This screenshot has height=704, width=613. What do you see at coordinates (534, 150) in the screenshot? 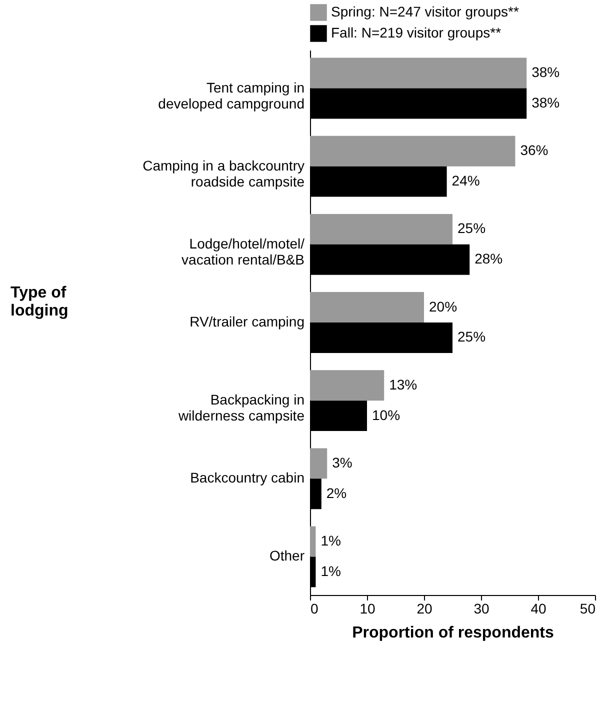
I see `data-label: 36%` at bounding box center [534, 150].